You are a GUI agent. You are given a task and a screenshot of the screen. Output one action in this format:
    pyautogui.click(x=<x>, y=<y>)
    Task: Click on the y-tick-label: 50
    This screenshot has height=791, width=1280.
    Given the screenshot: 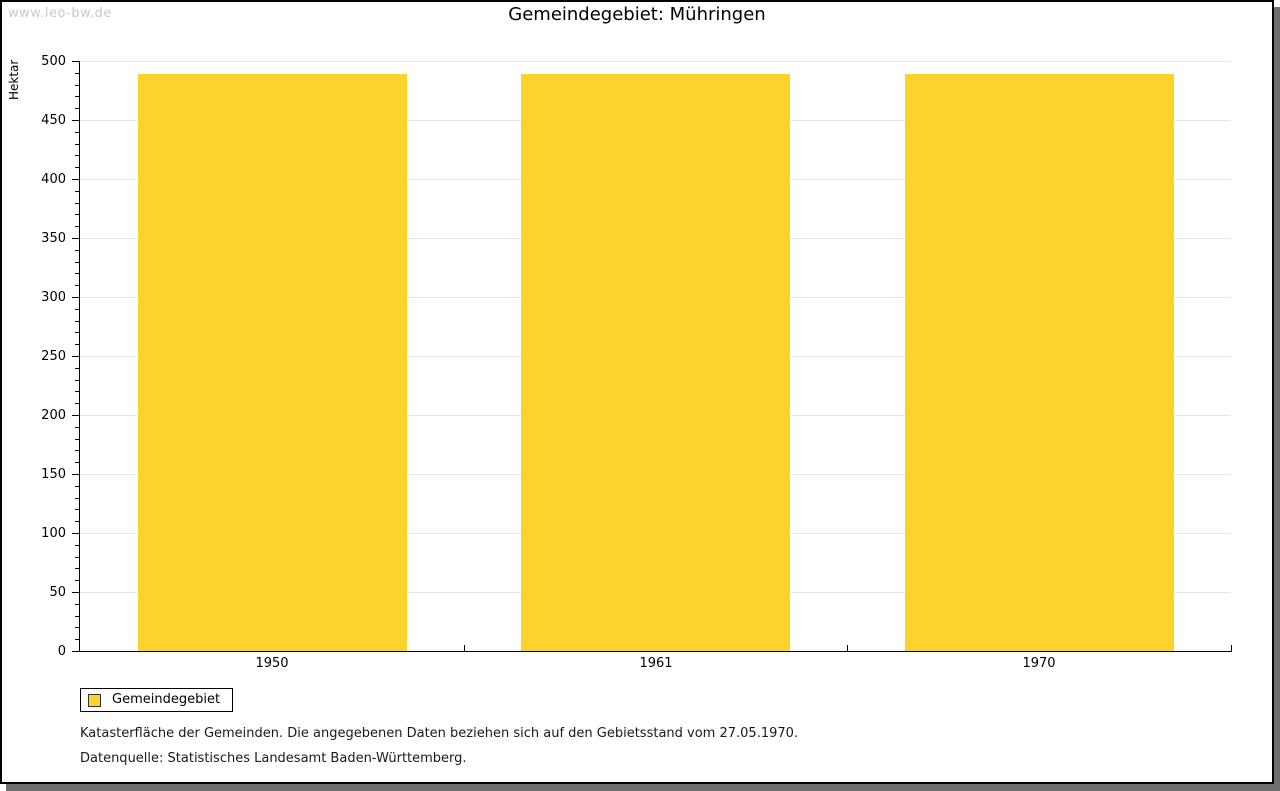 What is the action you would take?
    pyautogui.click(x=57, y=592)
    